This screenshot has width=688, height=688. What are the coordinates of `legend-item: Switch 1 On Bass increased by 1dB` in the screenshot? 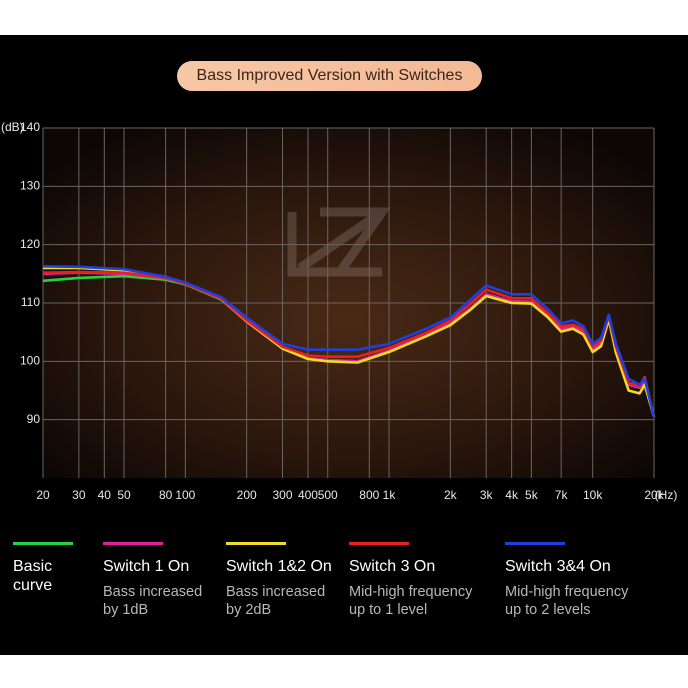 It's located at (158, 580).